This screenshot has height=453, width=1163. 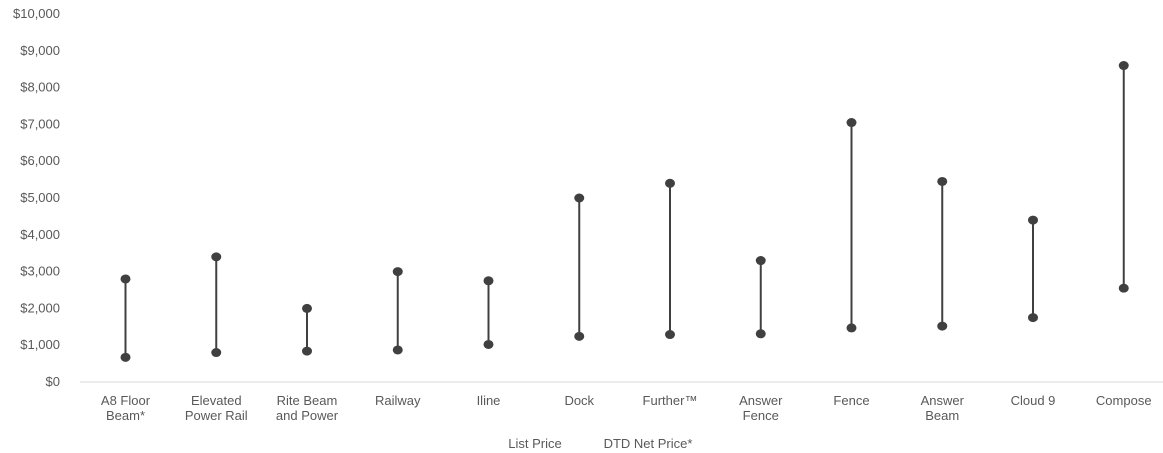 I want to click on y-tick-label: $5,000, so click(x=40, y=197).